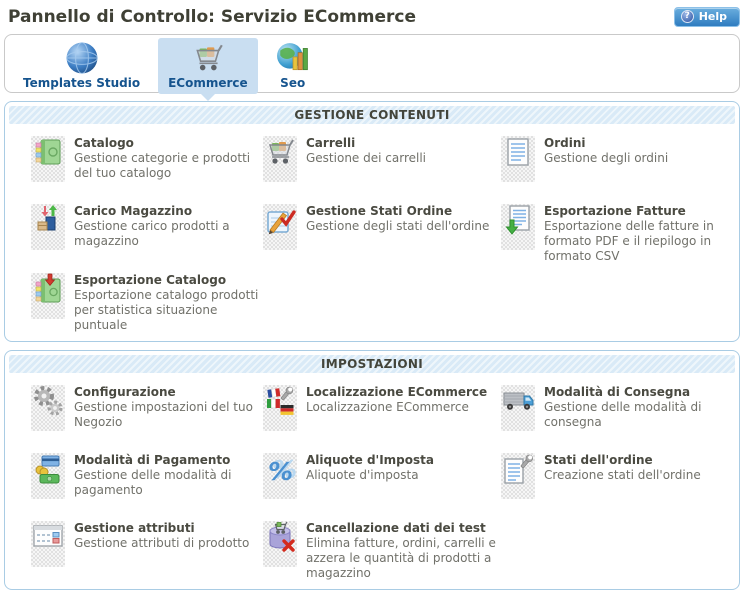 The width and height of the screenshot is (744, 611). What do you see at coordinates (133, 211) in the screenshot?
I see `item-title: Carico Magazzino` at bounding box center [133, 211].